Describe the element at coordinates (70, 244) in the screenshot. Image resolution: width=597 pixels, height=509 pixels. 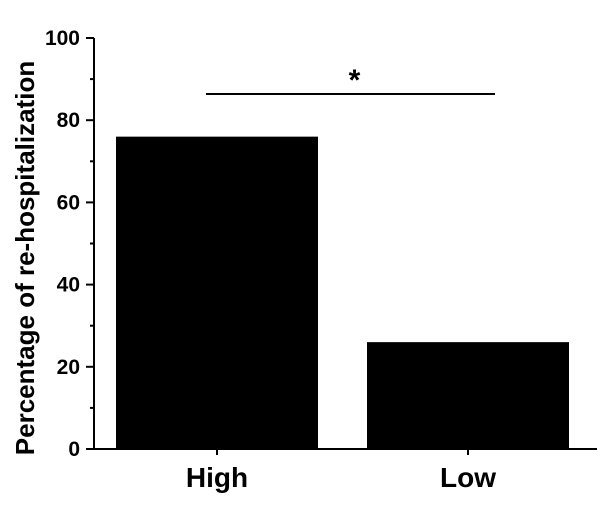
I see `y-axis: 0 20 40 60 80 100` at that location.